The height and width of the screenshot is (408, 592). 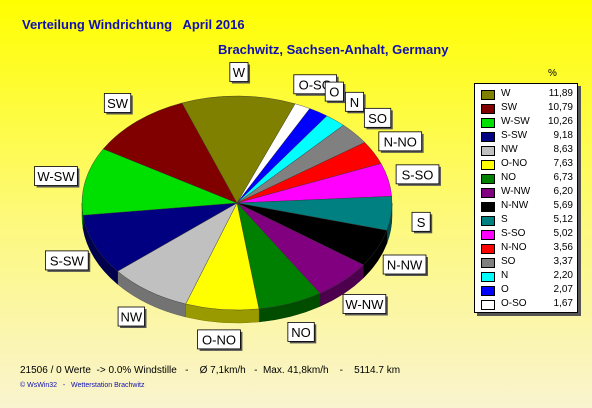 I want to click on pie-callout: N-NO, so click(x=401, y=142).